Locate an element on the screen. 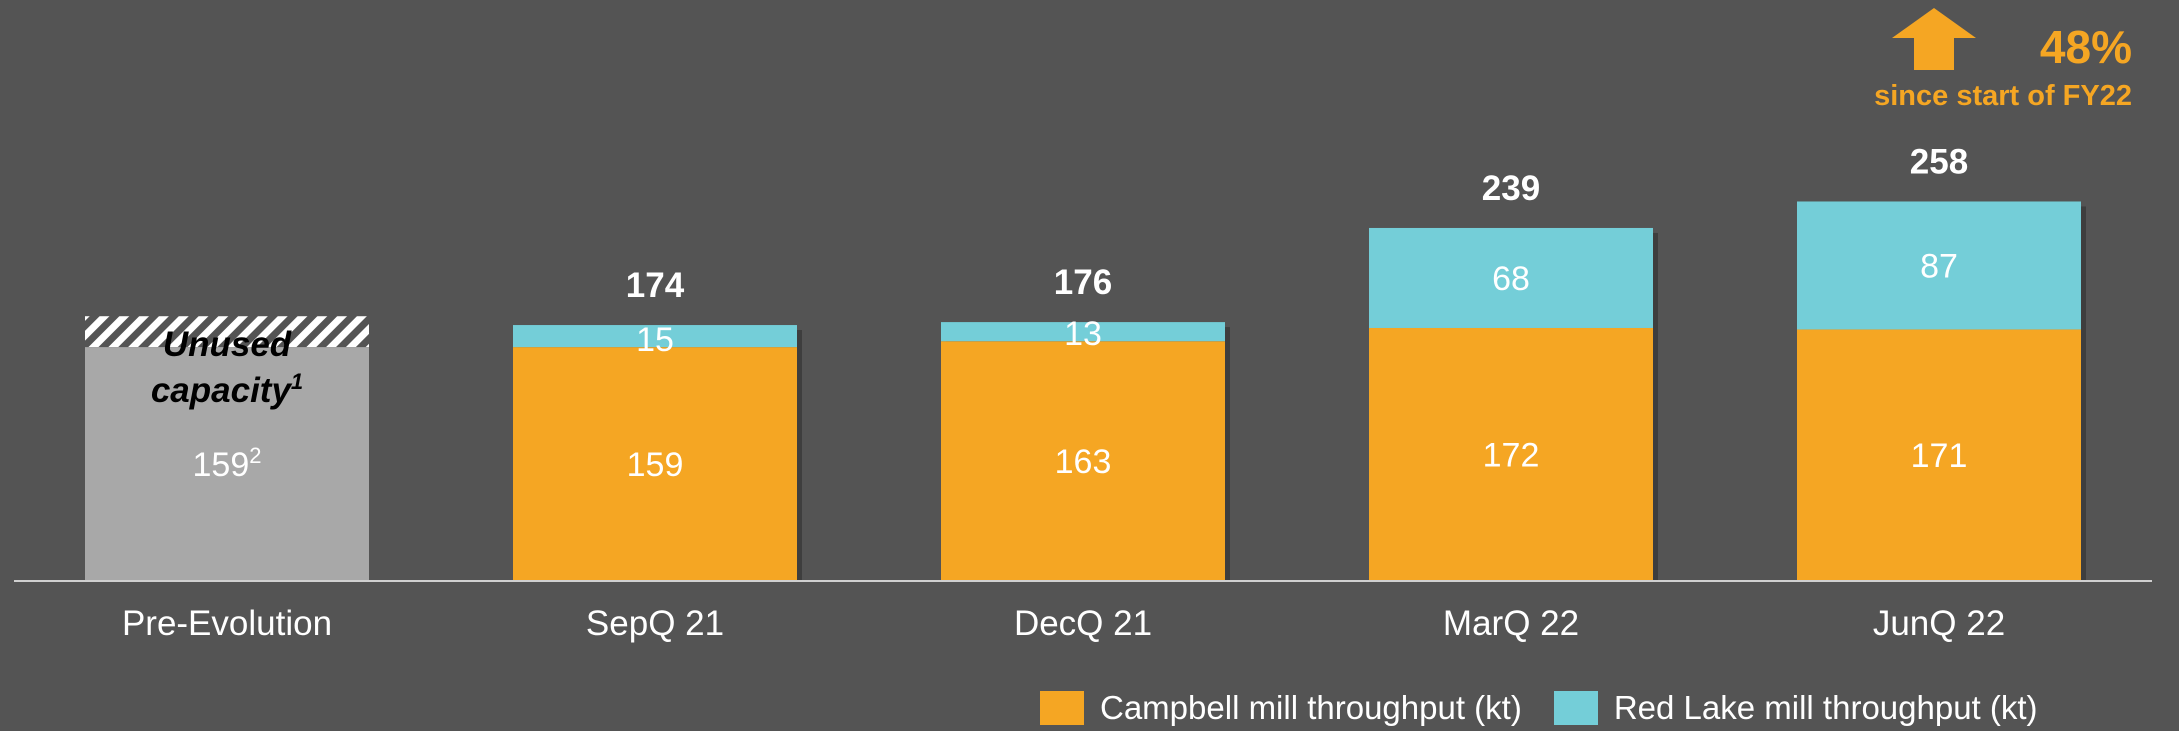  bar-value-label: 68 is located at coordinates (1511, 279).